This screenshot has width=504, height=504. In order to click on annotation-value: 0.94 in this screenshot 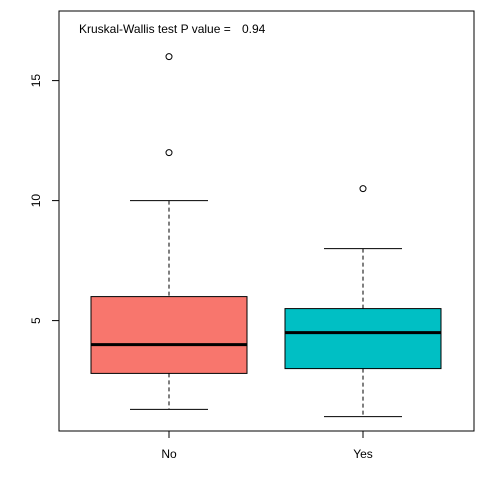, I will do `click(254, 29)`.